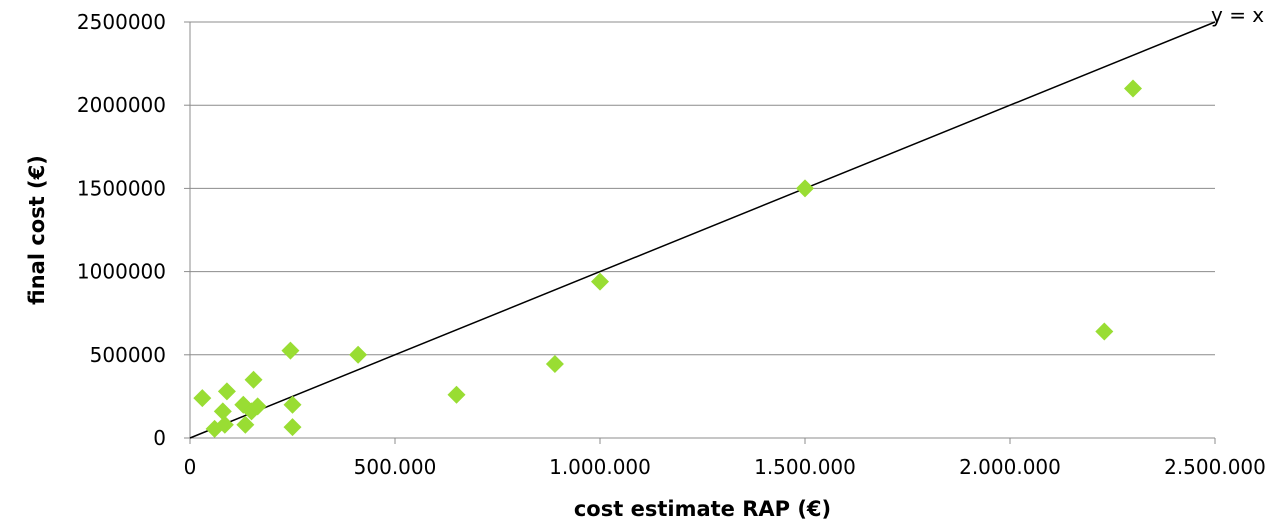 The height and width of the screenshot is (526, 1287). I want to click on x-tick-label-4: 2.000.000, so click(1010, 467).